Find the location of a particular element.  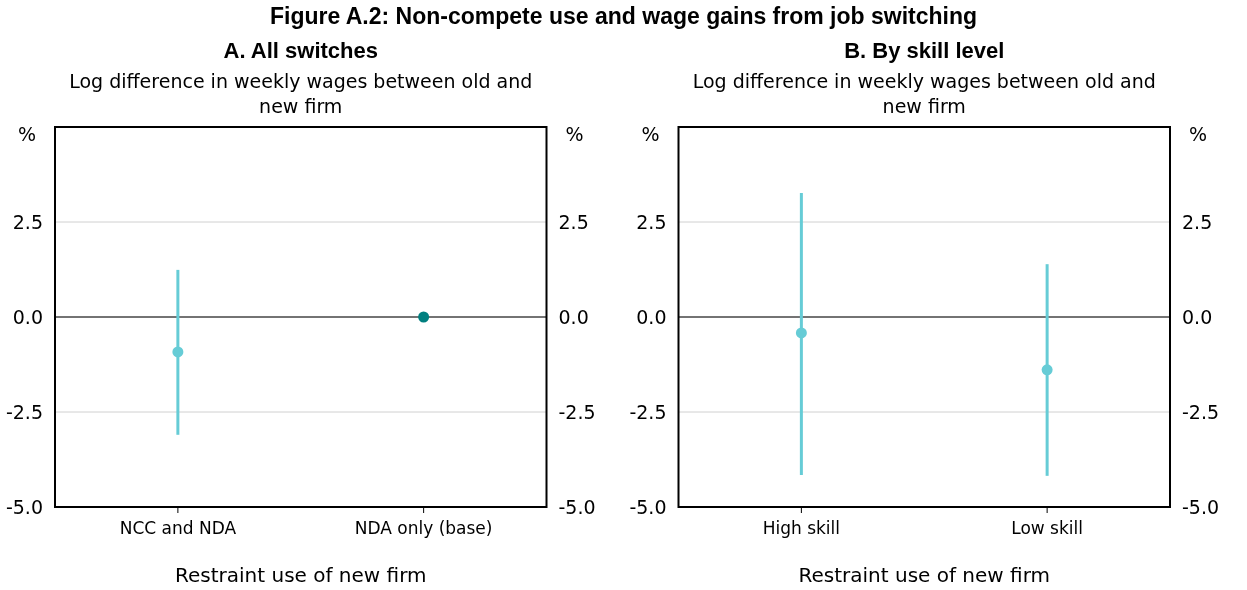

x-tick-label: Low skill is located at coordinates (1047, 528).